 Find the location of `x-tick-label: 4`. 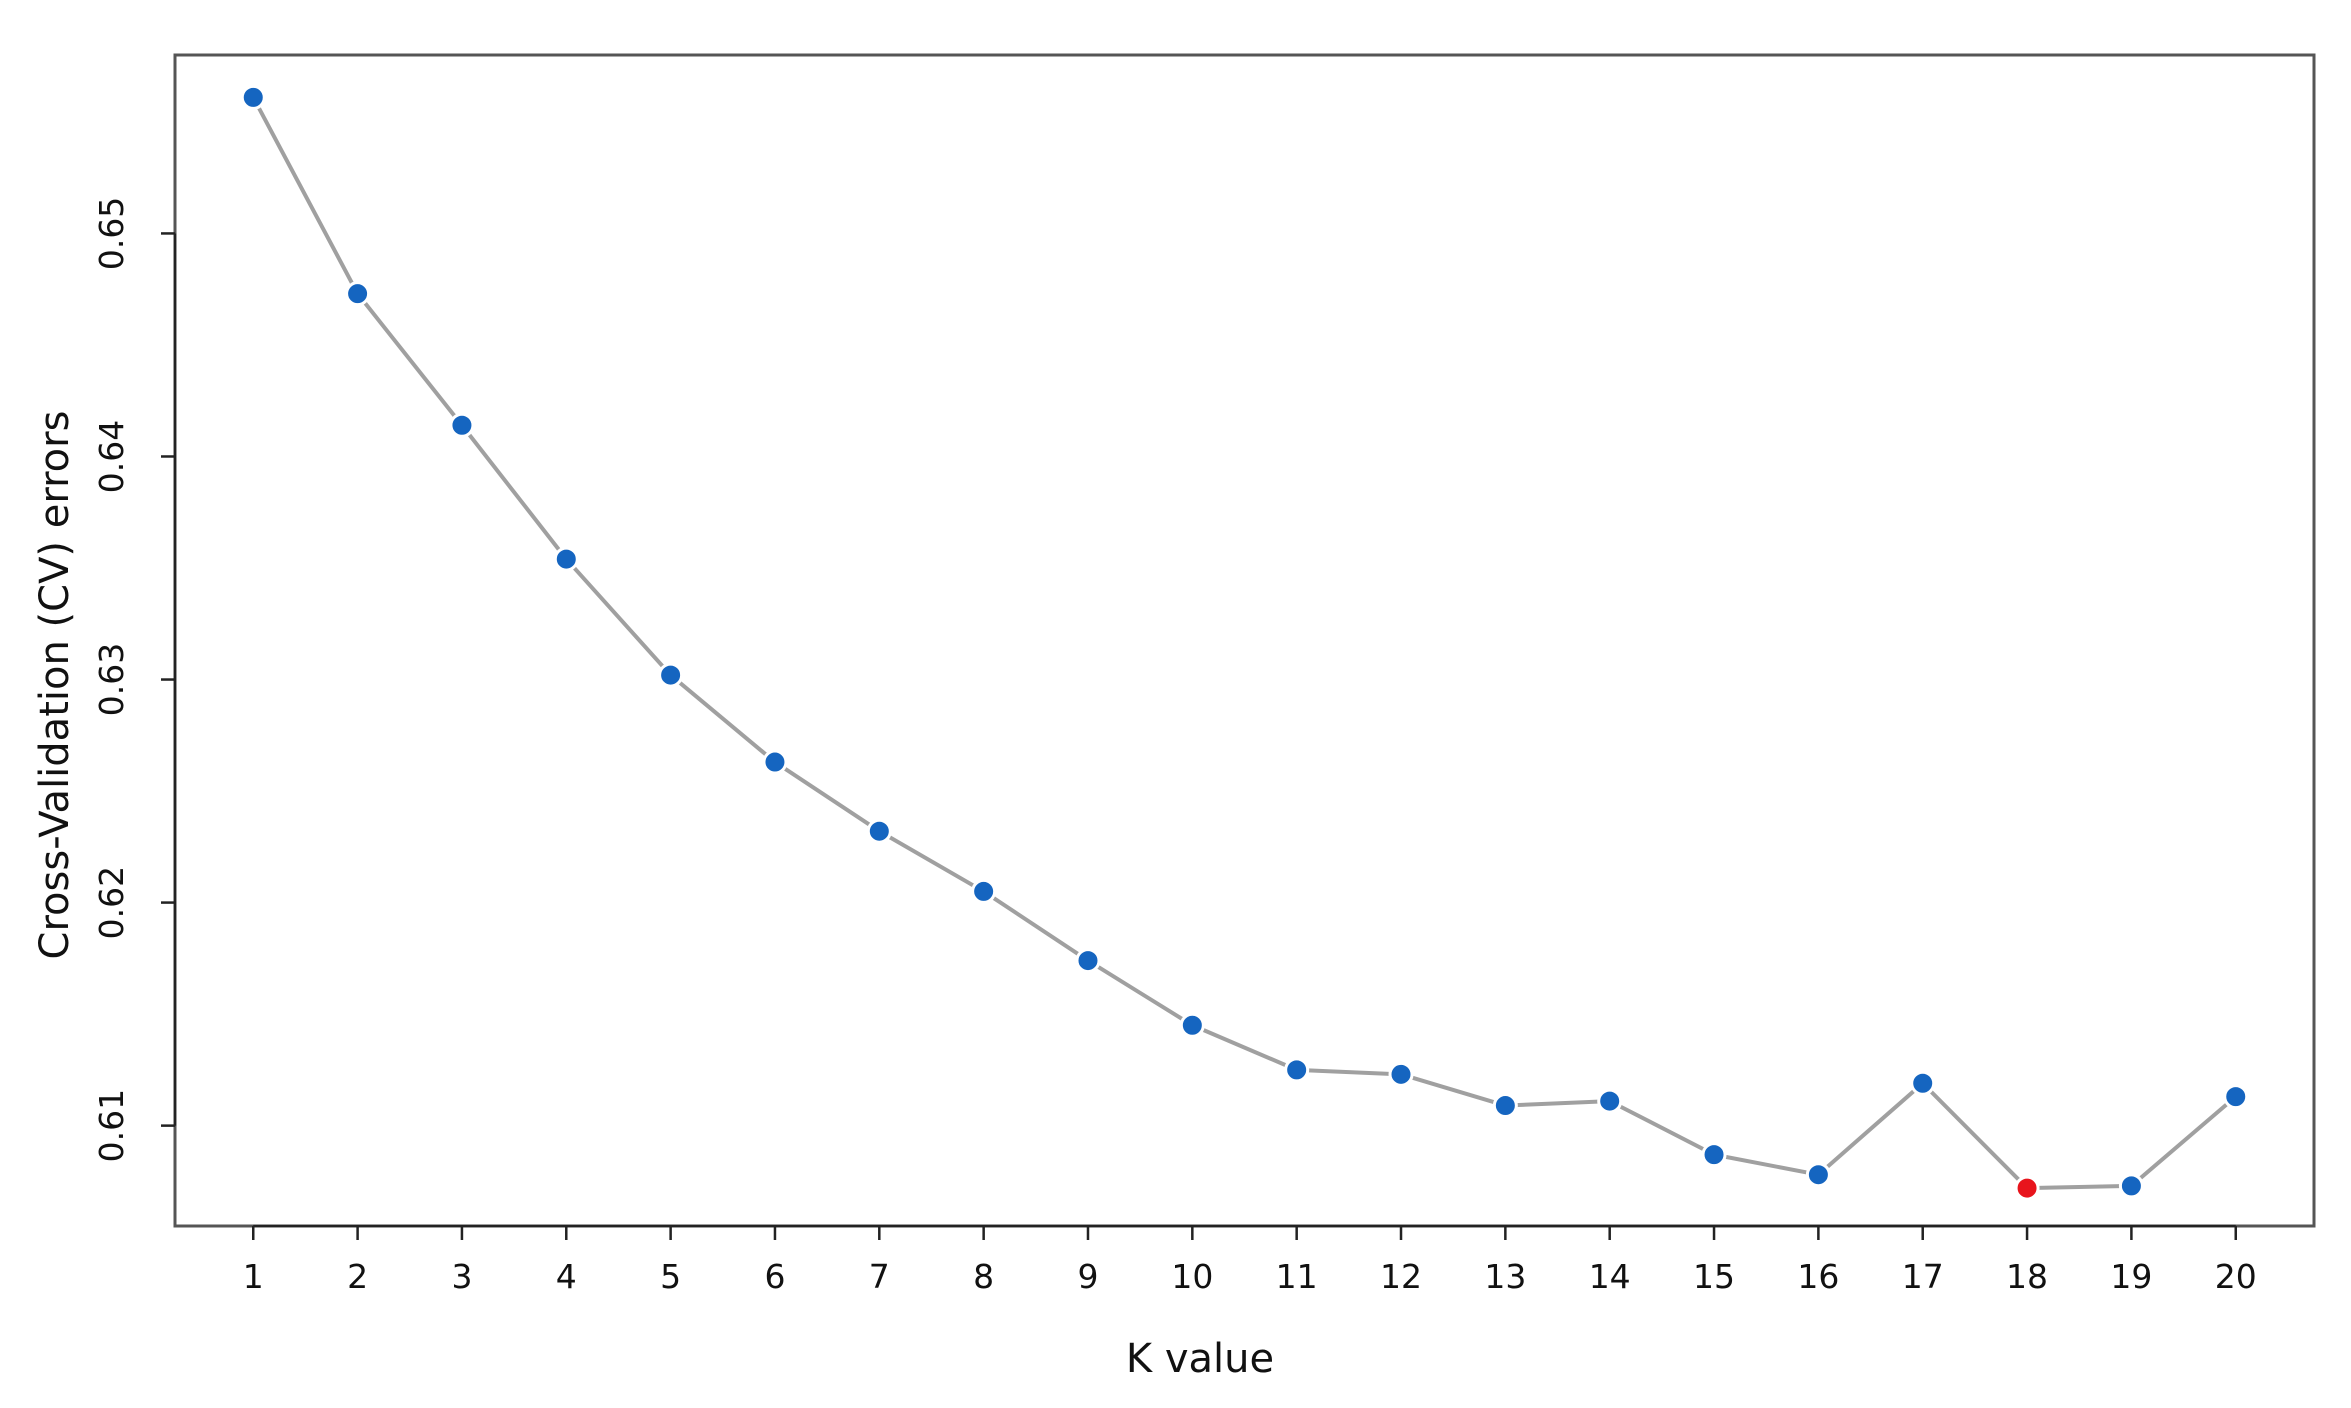

x-tick-label: 4 is located at coordinates (566, 1276).